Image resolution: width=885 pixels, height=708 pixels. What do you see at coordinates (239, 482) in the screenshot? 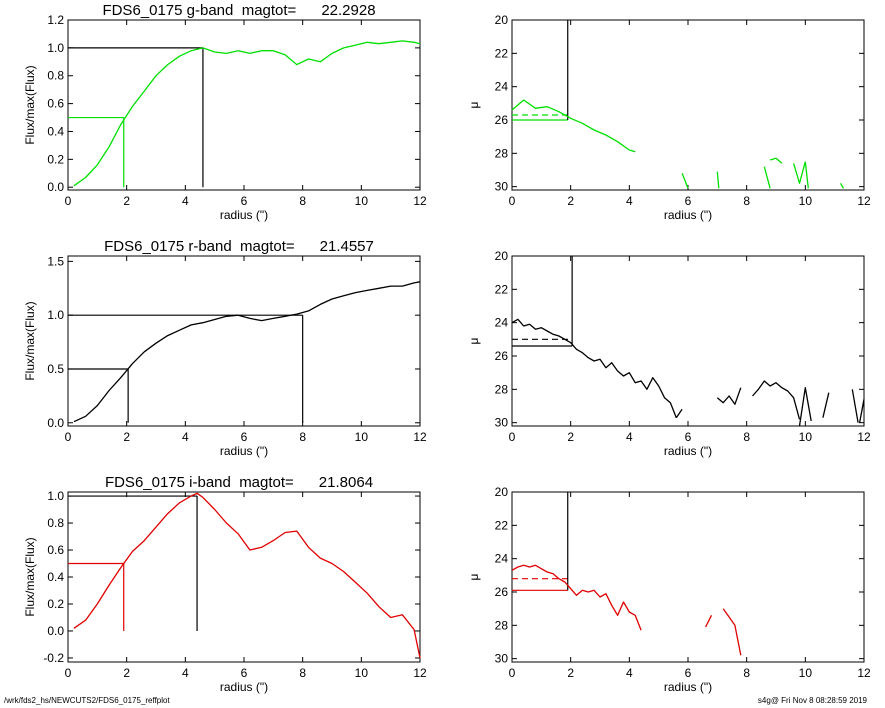
I see `panel-title: FDS6_0175 i-band magtot= 21.8064` at bounding box center [239, 482].